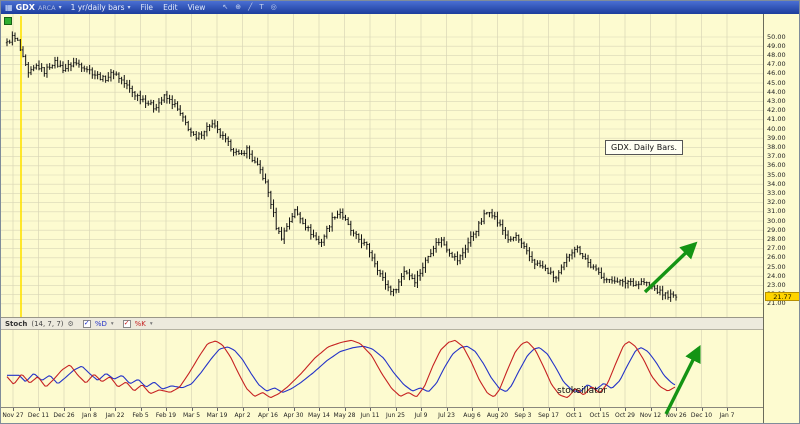 Image resolution: width=800 pixels, height=424 pixels. I want to click on pointer-tool-icon: ↖, so click(225, 7).